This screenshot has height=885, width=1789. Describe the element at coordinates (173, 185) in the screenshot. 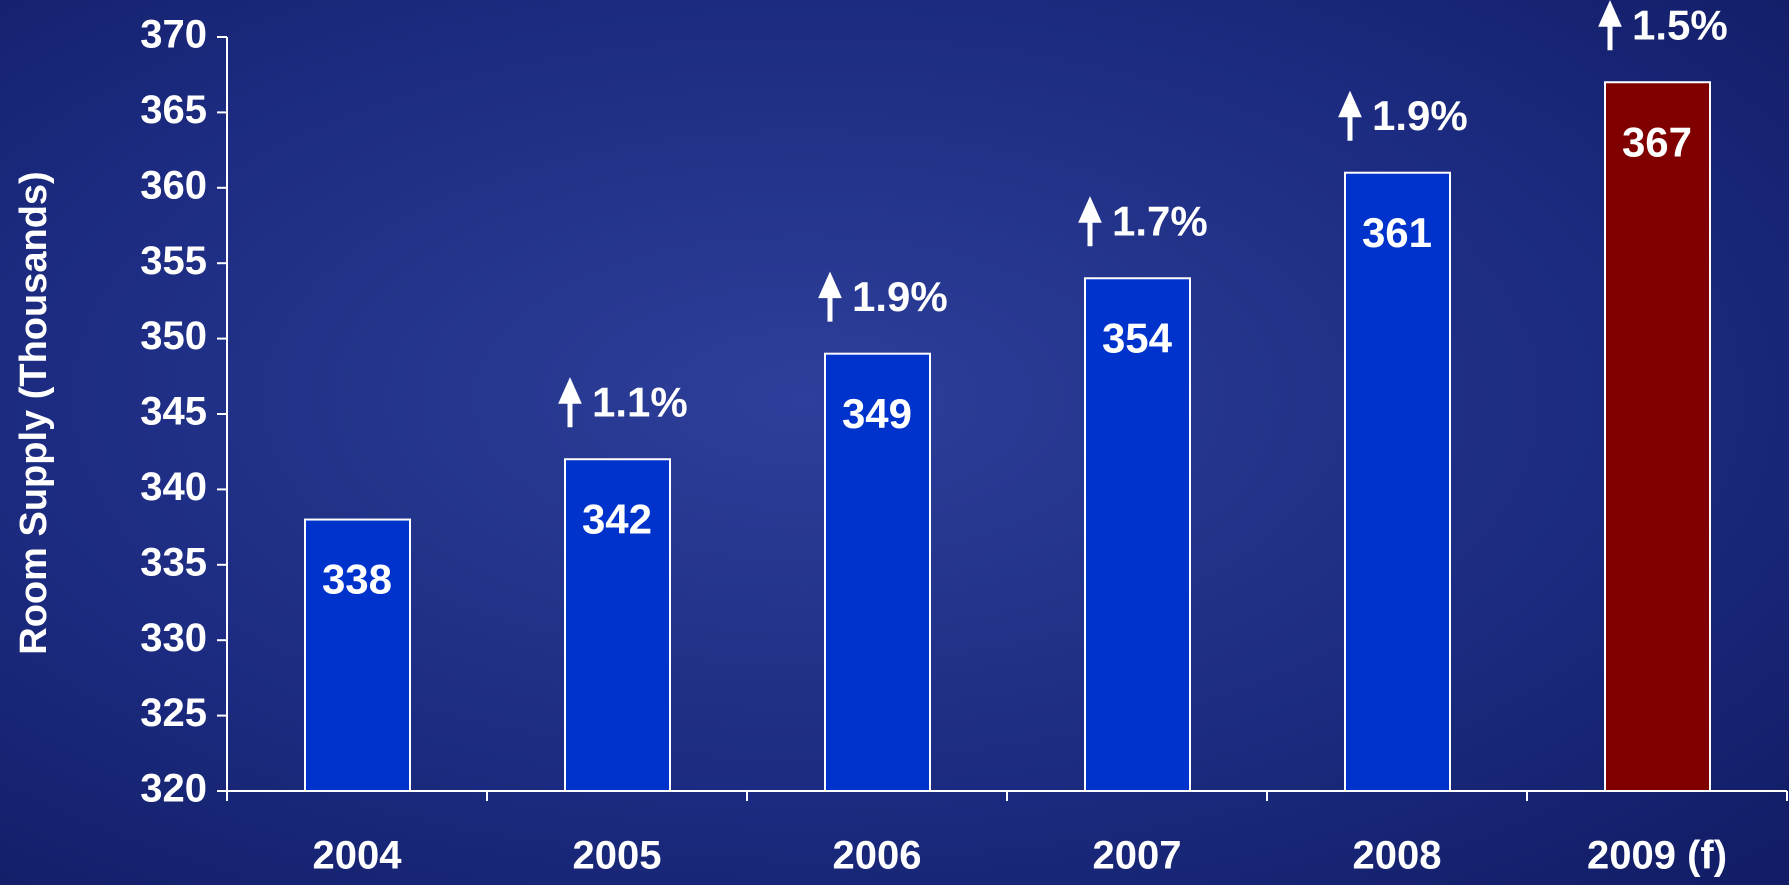

I see `y-tick-label: 360` at that location.